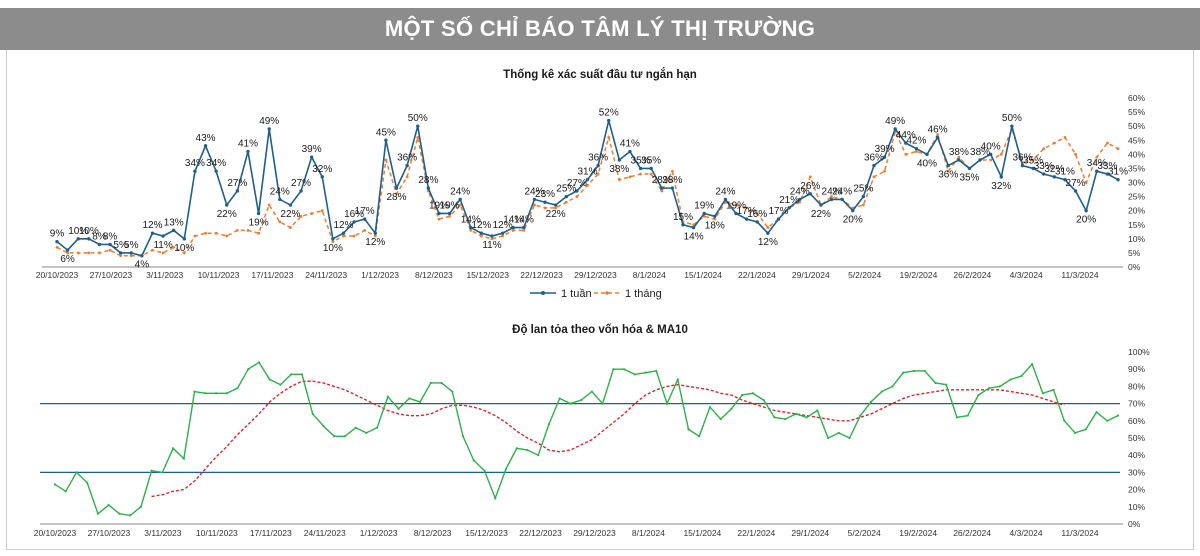 The image size is (1200, 556). What do you see at coordinates (648, 533) in the screenshot?
I see `chart2-xtick-label: 8/1/2024` at bounding box center [648, 533].